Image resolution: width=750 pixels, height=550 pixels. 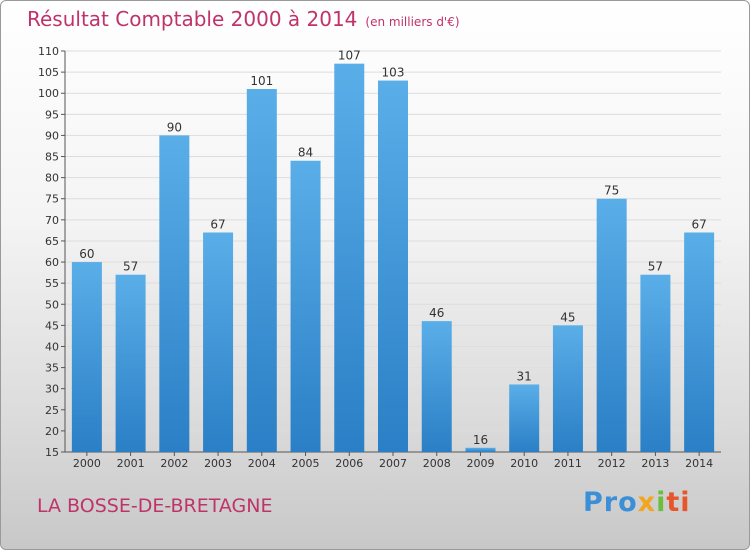 What do you see at coordinates (612, 463) in the screenshot?
I see `x-tick-label: 2012` at bounding box center [612, 463].